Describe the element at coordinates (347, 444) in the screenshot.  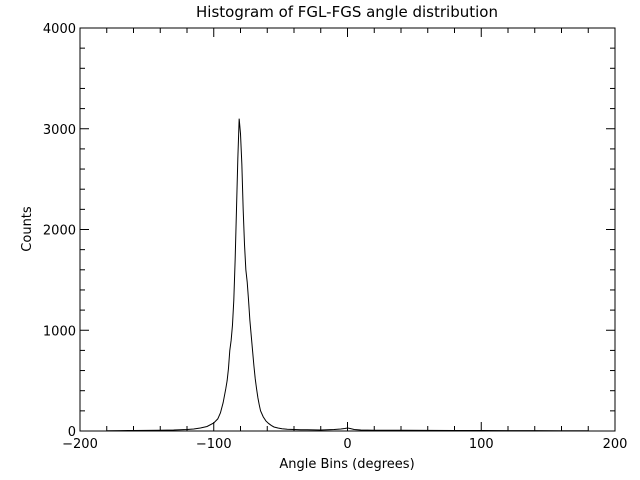
I see `x-tick-label: 0` at that location.